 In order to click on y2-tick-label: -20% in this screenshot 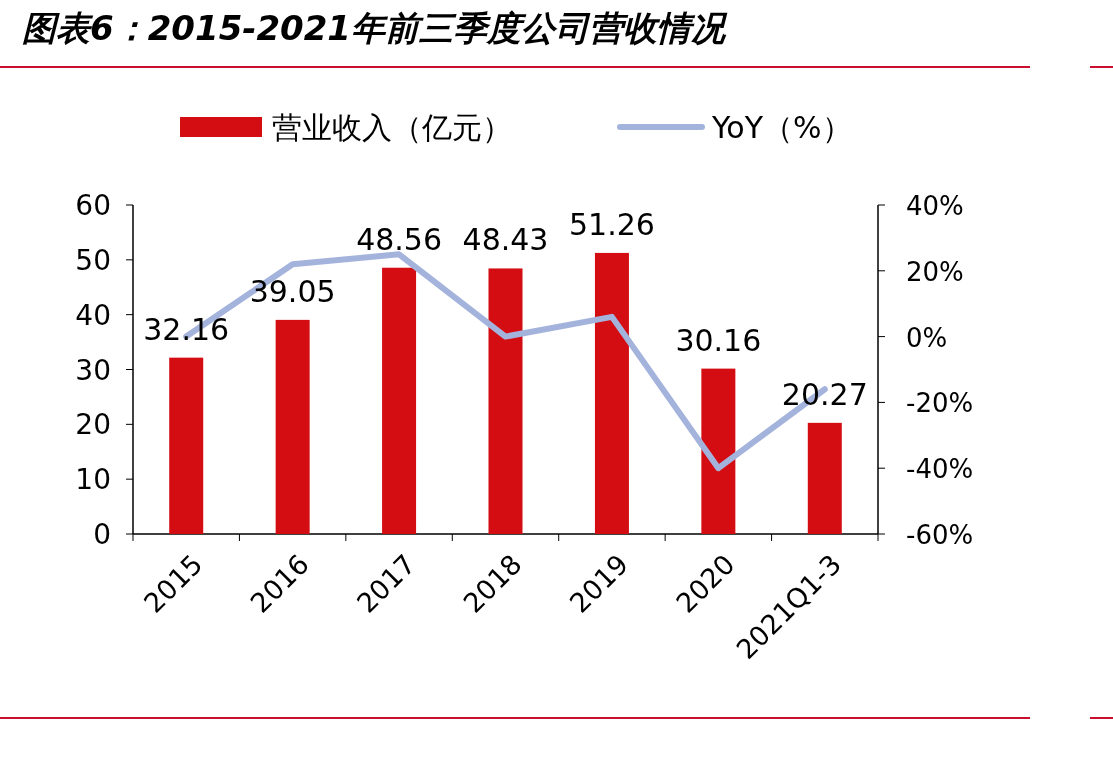, I will do `click(940, 403)`.